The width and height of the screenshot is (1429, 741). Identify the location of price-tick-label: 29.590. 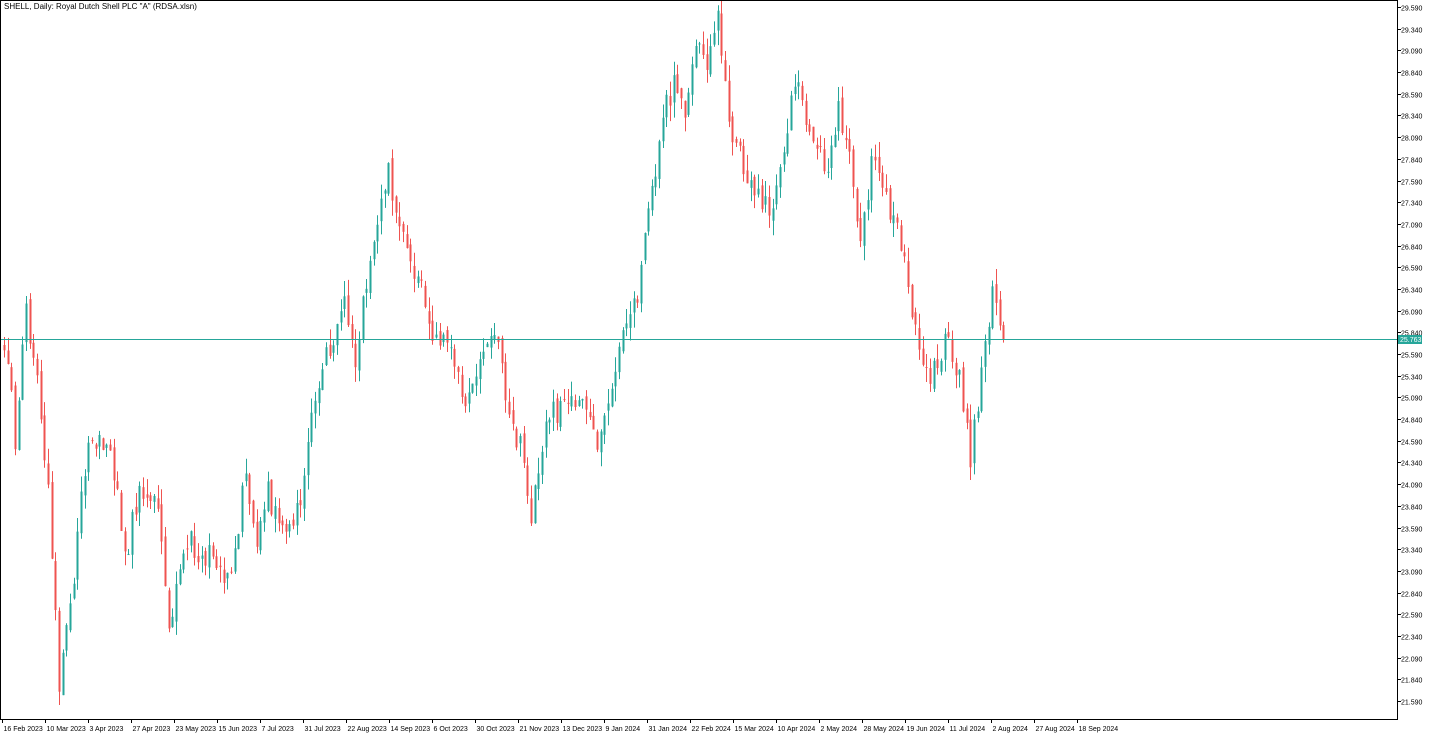
(1412, 9).